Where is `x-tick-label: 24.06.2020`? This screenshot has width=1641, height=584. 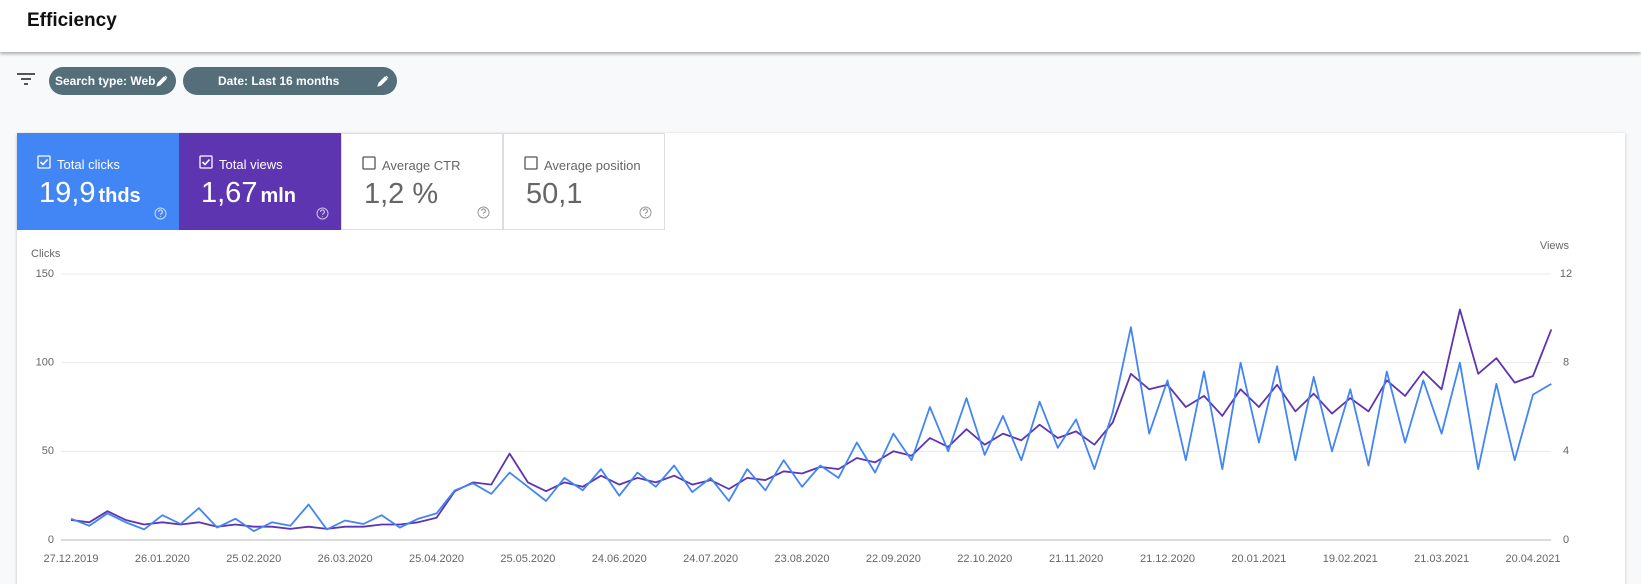 x-tick-label: 24.06.2020 is located at coordinates (619, 559).